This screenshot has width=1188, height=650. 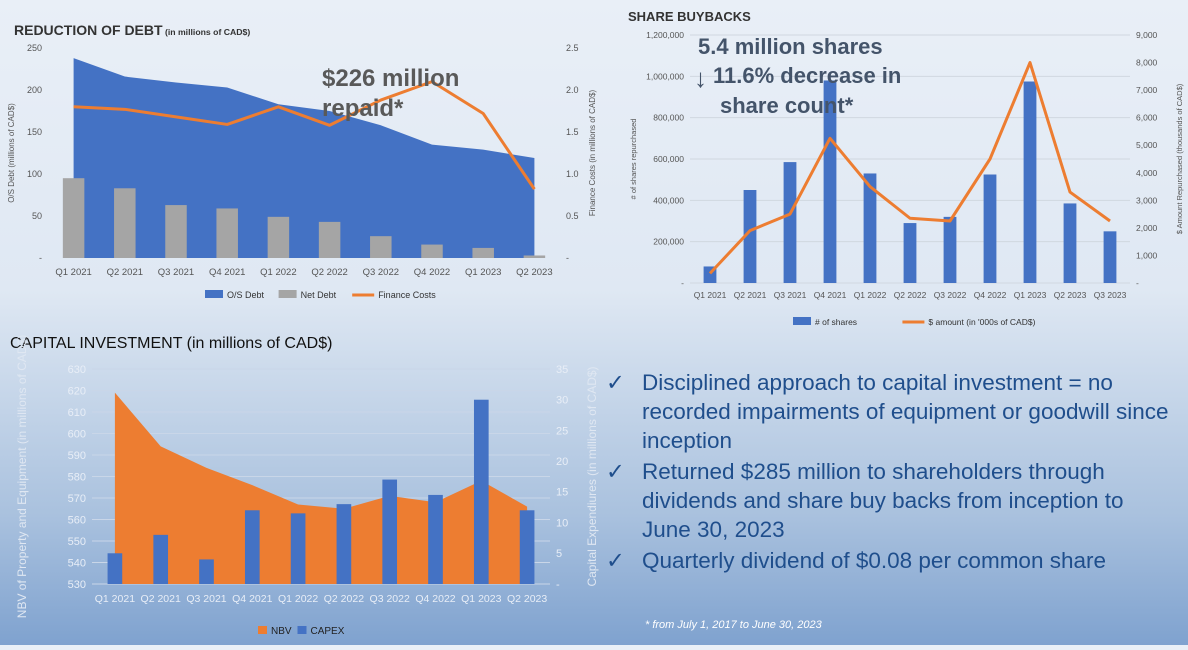 What do you see at coordinates (562, 401) in the screenshot?
I see `y2-tick-label: 30` at bounding box center [562, 401].